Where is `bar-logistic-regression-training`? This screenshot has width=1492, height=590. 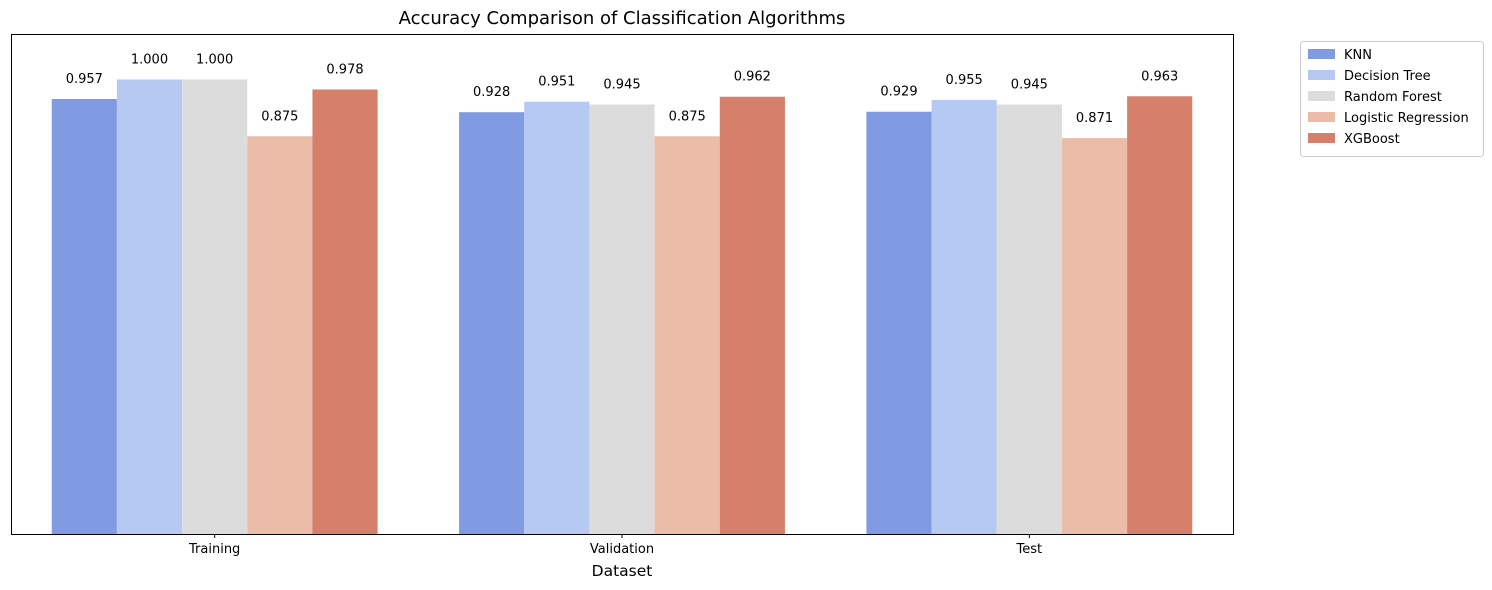
bar-logistic-regression-training is located at coordinates (280, 335).